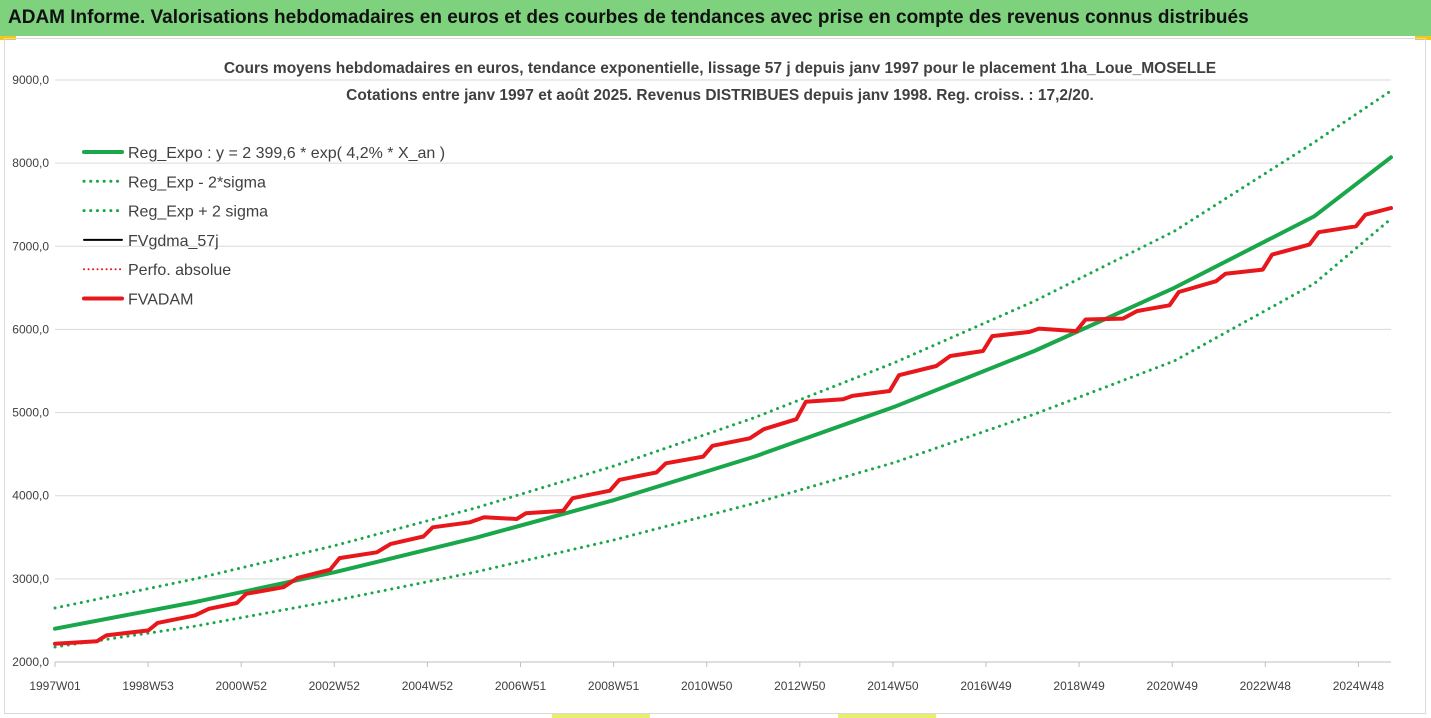  Describe the element at coordinates (1079, 686) in the screenshot. I see `x-tick-label: 2018W49` at that location.